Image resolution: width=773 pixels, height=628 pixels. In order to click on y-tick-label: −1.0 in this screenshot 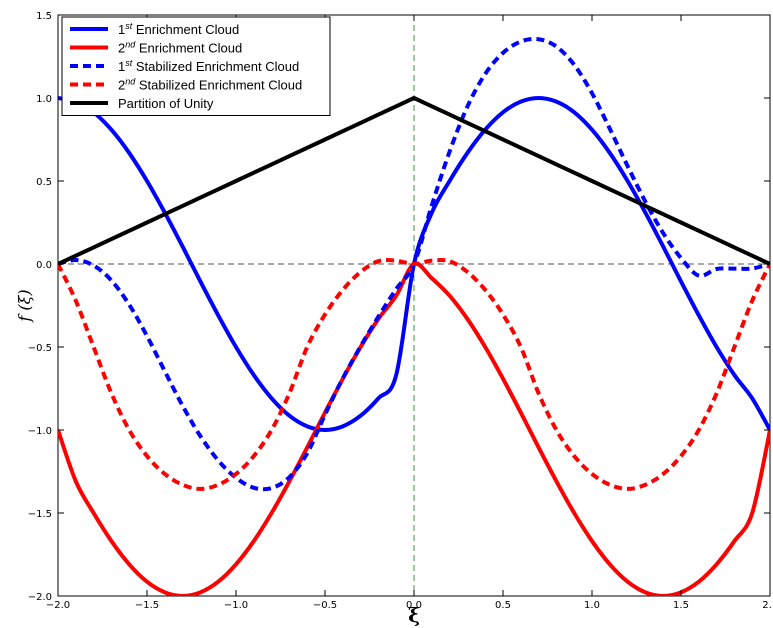, I will do `click(40, 431)`.